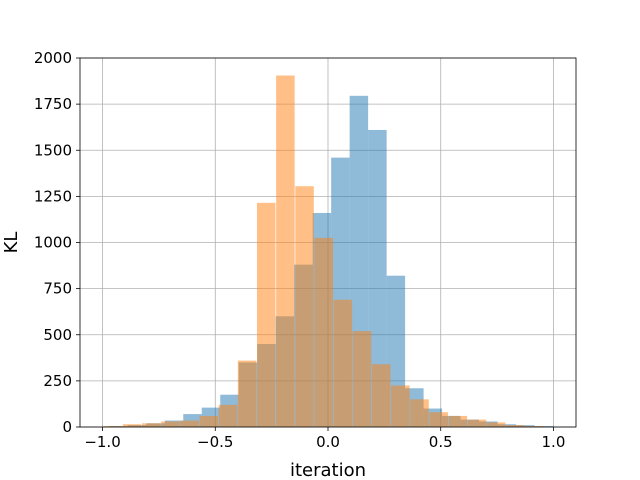 The image size is (640, 480). What do you see at coordinates (53, 196) in the screenshot?
I see `y-tick-label: 1250` at bounding box center [53, 196].